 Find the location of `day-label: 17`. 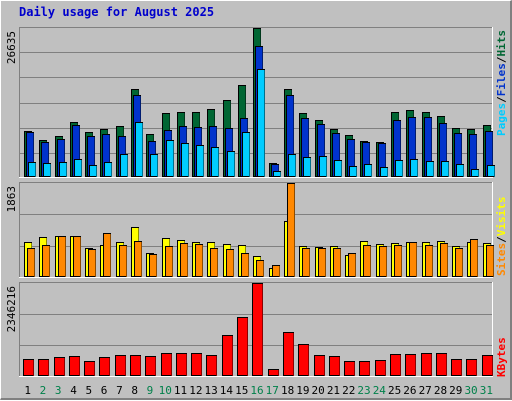

day-label: 17 is located at coordinates (272, 390).